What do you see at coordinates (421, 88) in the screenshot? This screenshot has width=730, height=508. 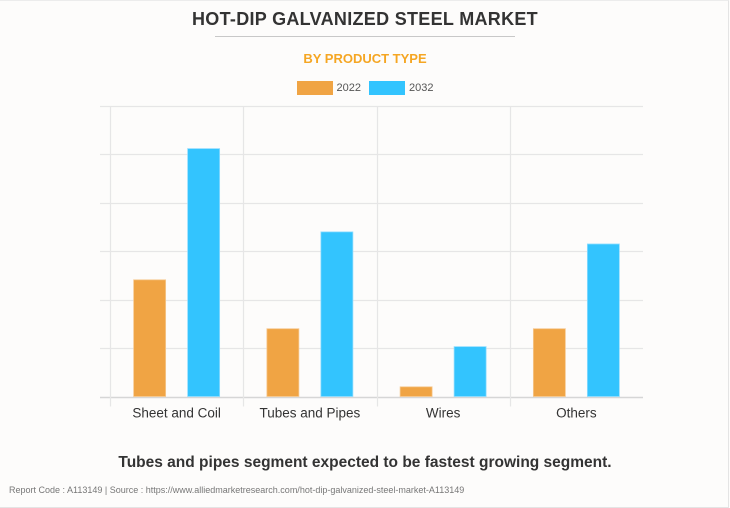 I see `legend-label-2032: 2032` at bounding box center [421, 88].